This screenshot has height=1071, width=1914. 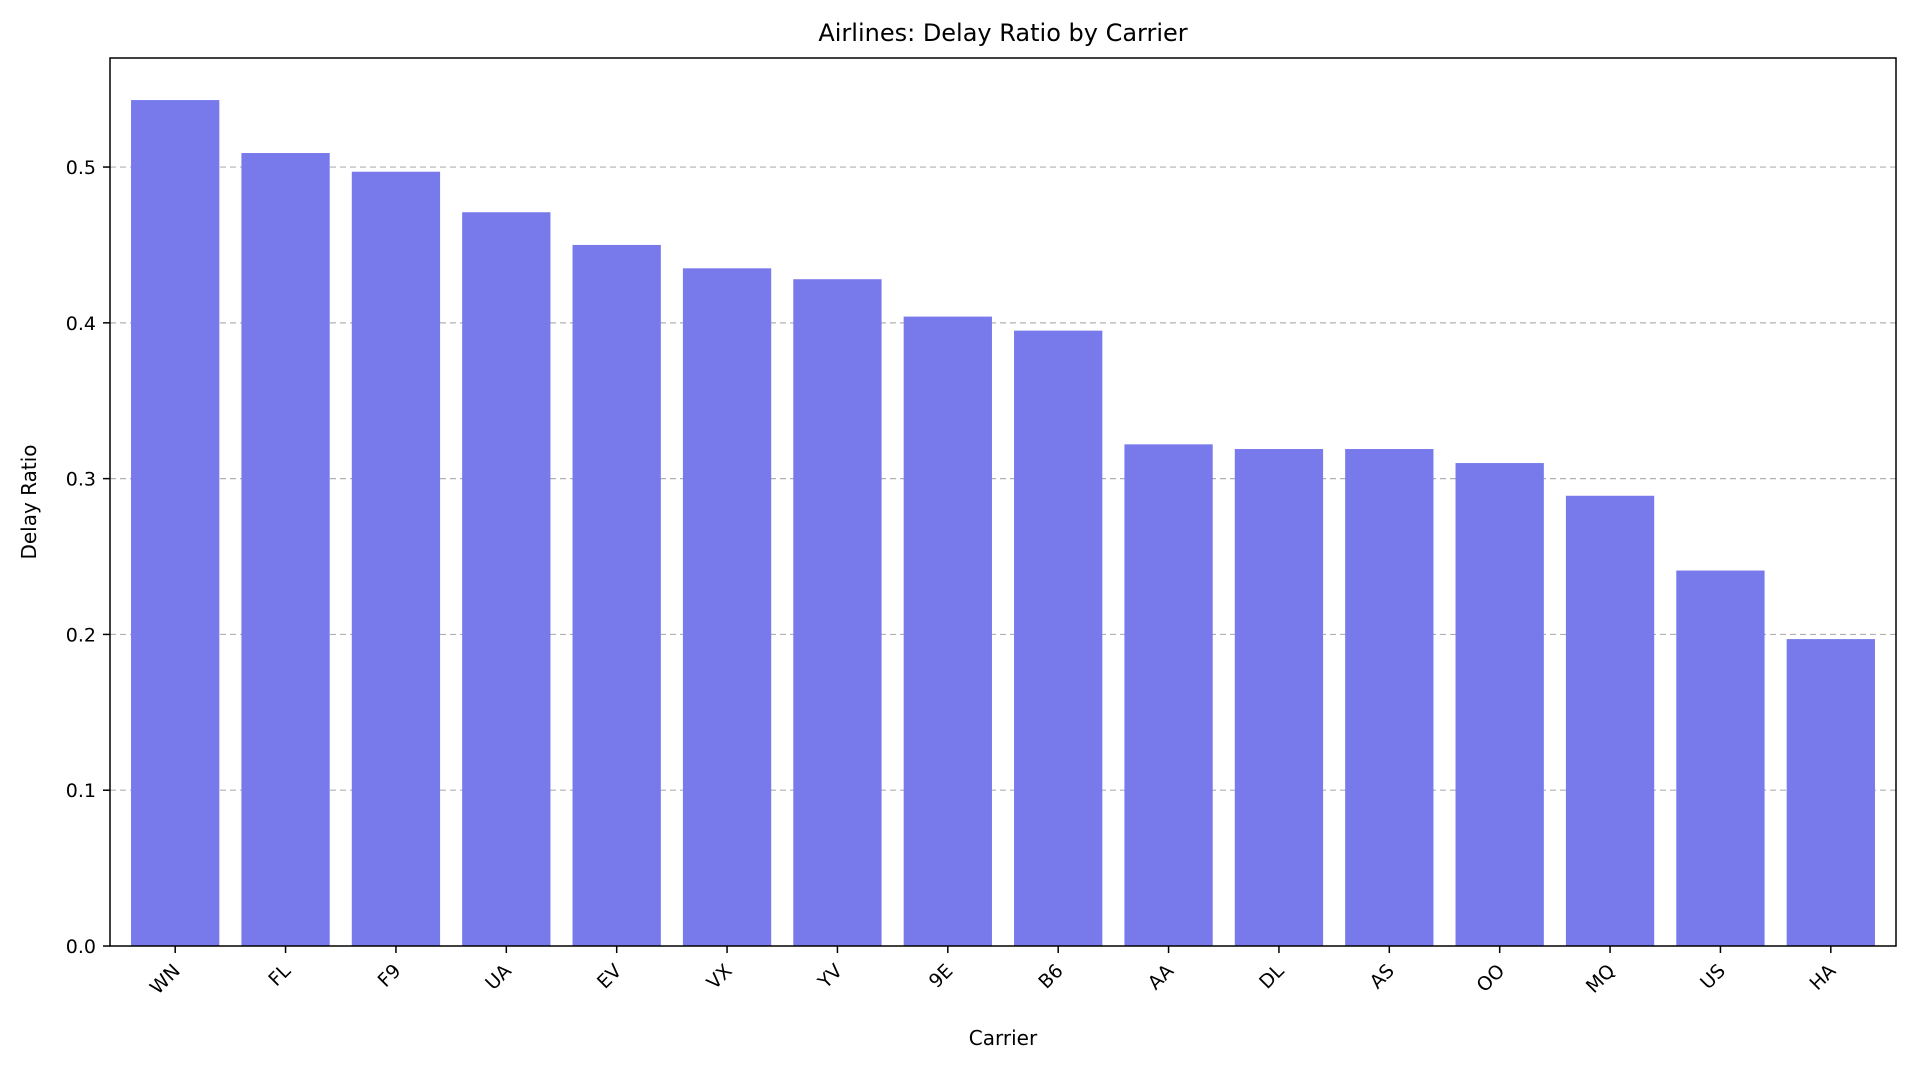 What do you see at coordinates (81, 168) in the screenshot?
I see `y-tick-label: 0.5` at bounding box center [81, 168].